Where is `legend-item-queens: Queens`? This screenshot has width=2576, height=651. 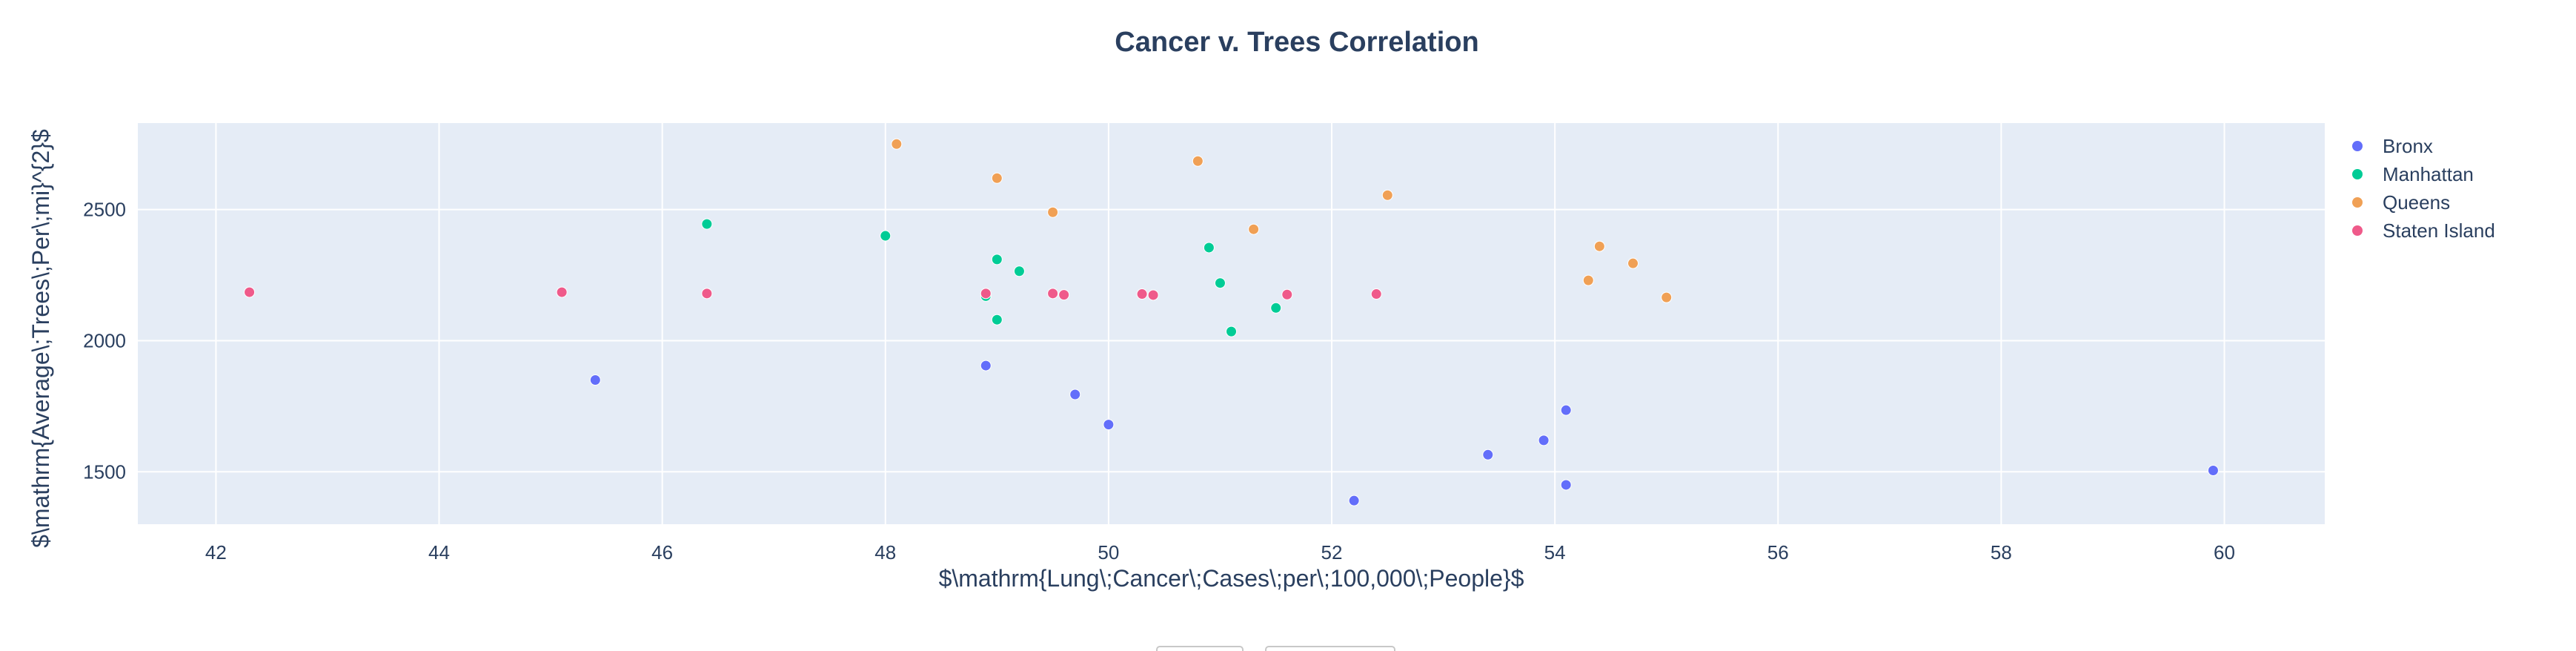 legend-item-queens: Queens is located at coordinates (2401, 202).